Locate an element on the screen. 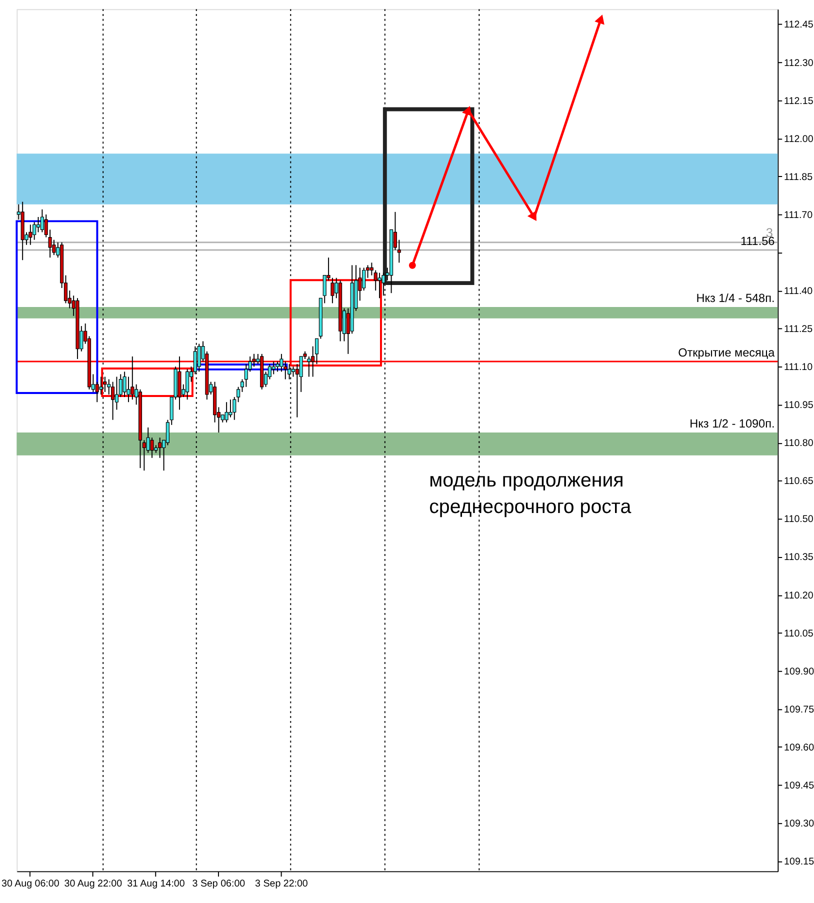 This screenshot has height=903, width=814. x-tick-label: 30 Aug 22:00 is located at coordinates (93, 884).